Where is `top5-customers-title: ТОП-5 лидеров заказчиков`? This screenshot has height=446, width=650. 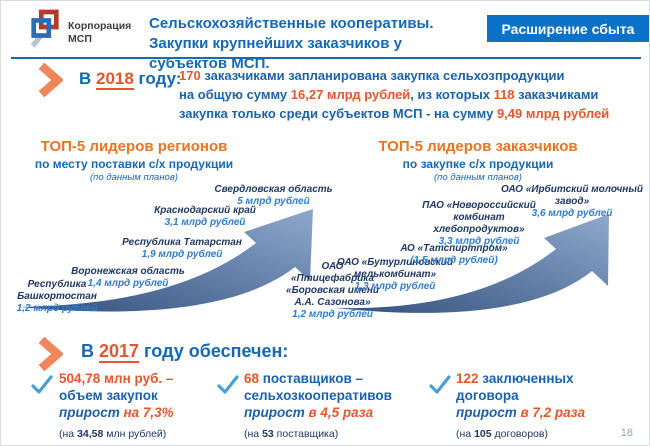
top5-customers-title: ТОП-5 лидеров заказчиков is located at coordinates (478, 146).